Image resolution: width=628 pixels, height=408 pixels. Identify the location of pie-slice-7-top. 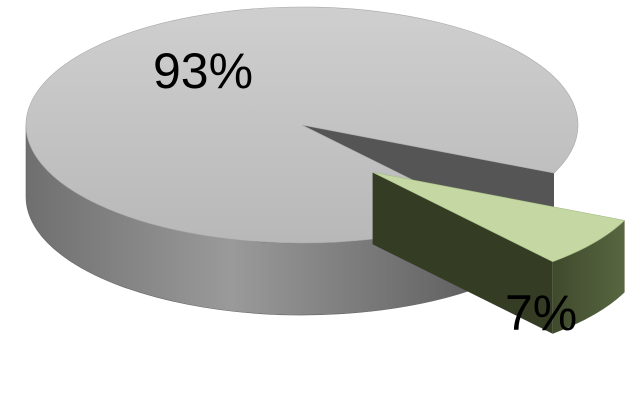
(499, 217).